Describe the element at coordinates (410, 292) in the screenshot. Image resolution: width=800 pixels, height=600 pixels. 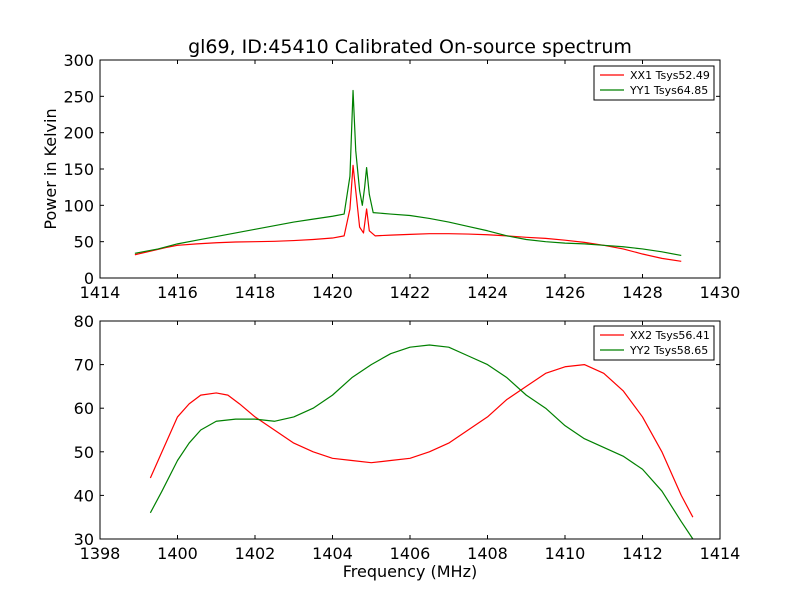
I see `x-tick-label: 1422` at that location.